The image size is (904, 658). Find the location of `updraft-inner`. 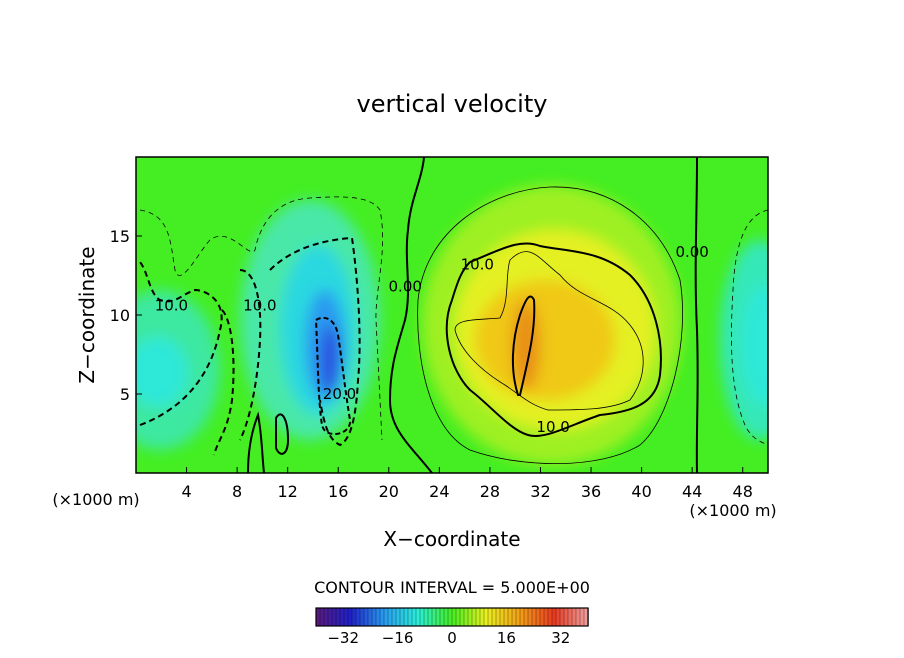

updraft-inner is located at coordinates (545, 340).